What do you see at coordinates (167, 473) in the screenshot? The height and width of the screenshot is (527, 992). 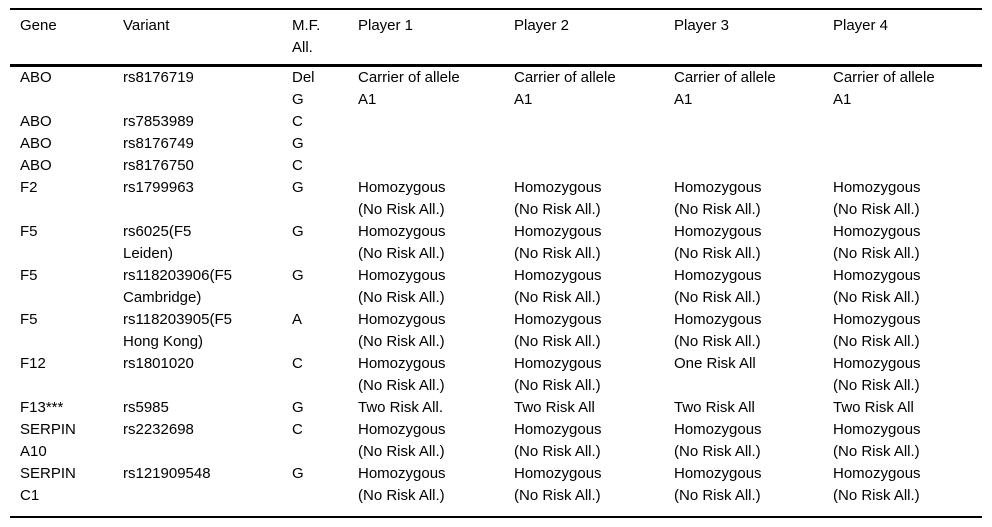 I see `cell-variant: rs121909548` at bounding box center [167, 473].